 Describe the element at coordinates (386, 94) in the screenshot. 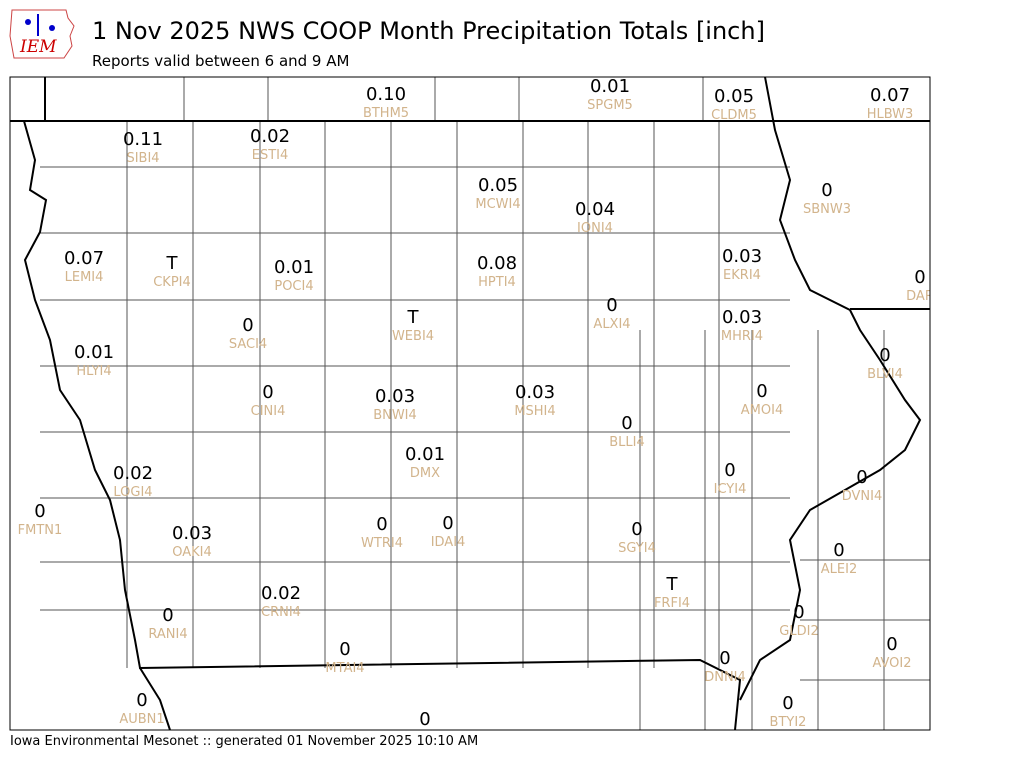

I see `station-value: 0.10` at that location.